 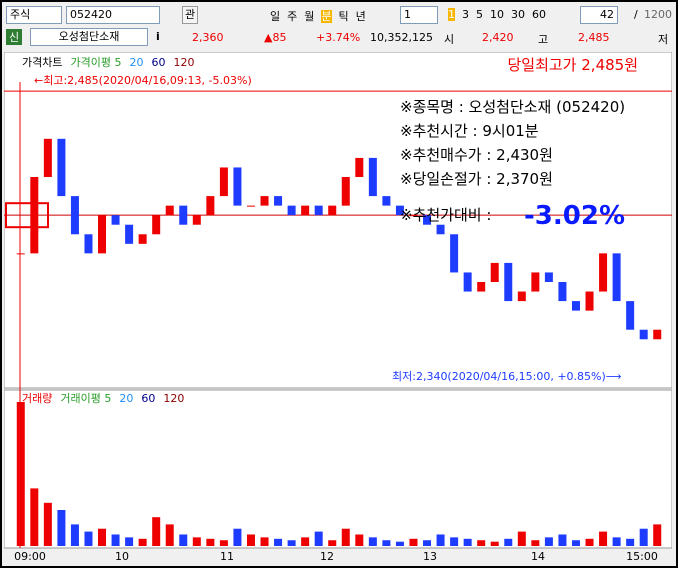 I want to click on minute: 3, so click(x=465, y=14).